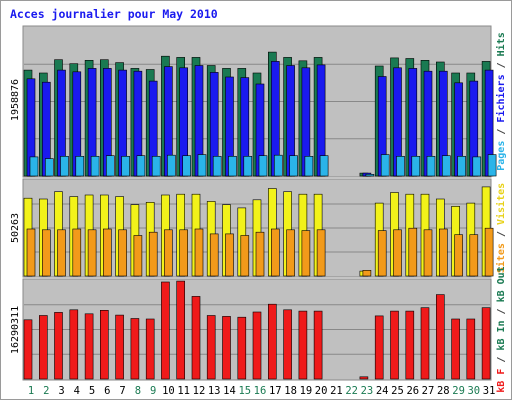 This screenshot has height=405, width=512. I want to click on series-sites, so click(260, 252).